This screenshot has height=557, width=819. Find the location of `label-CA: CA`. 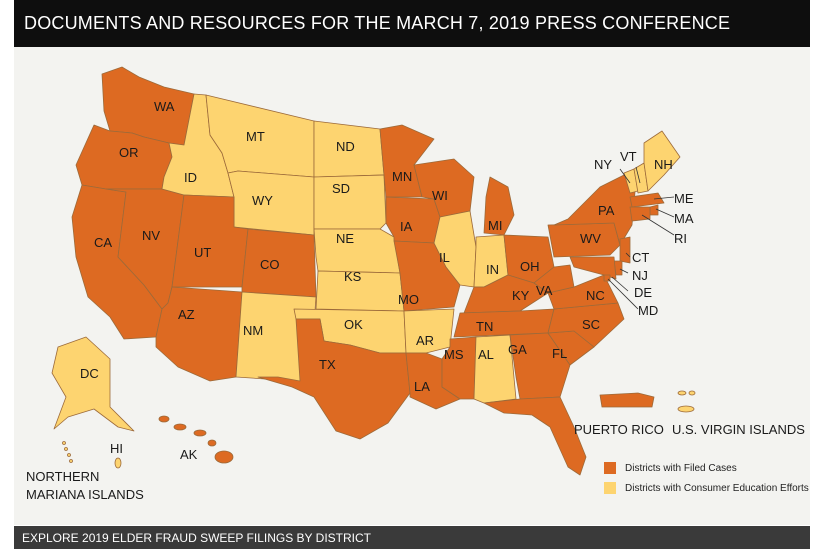

label-CA: CA is located at coordinates (103, 242).